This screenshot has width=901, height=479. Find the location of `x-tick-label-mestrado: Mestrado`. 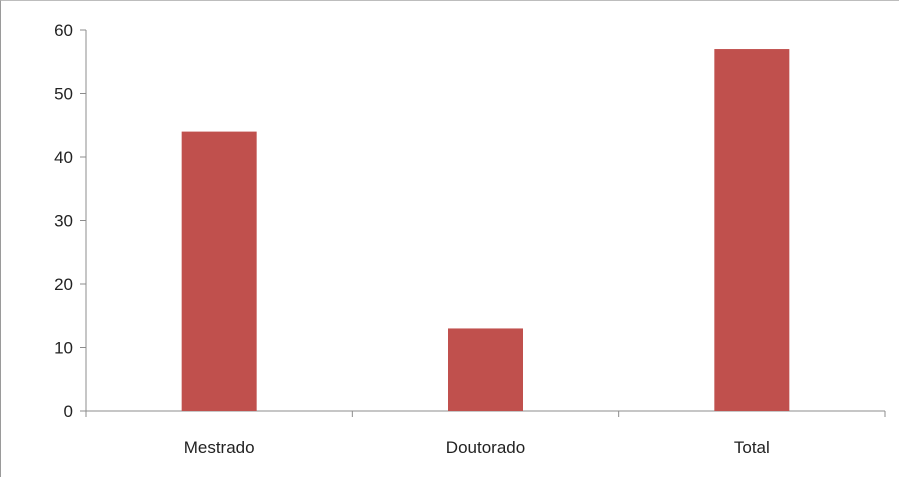

x-tick-label-mestrado: Mestrado is located at coordinates (219, 447).